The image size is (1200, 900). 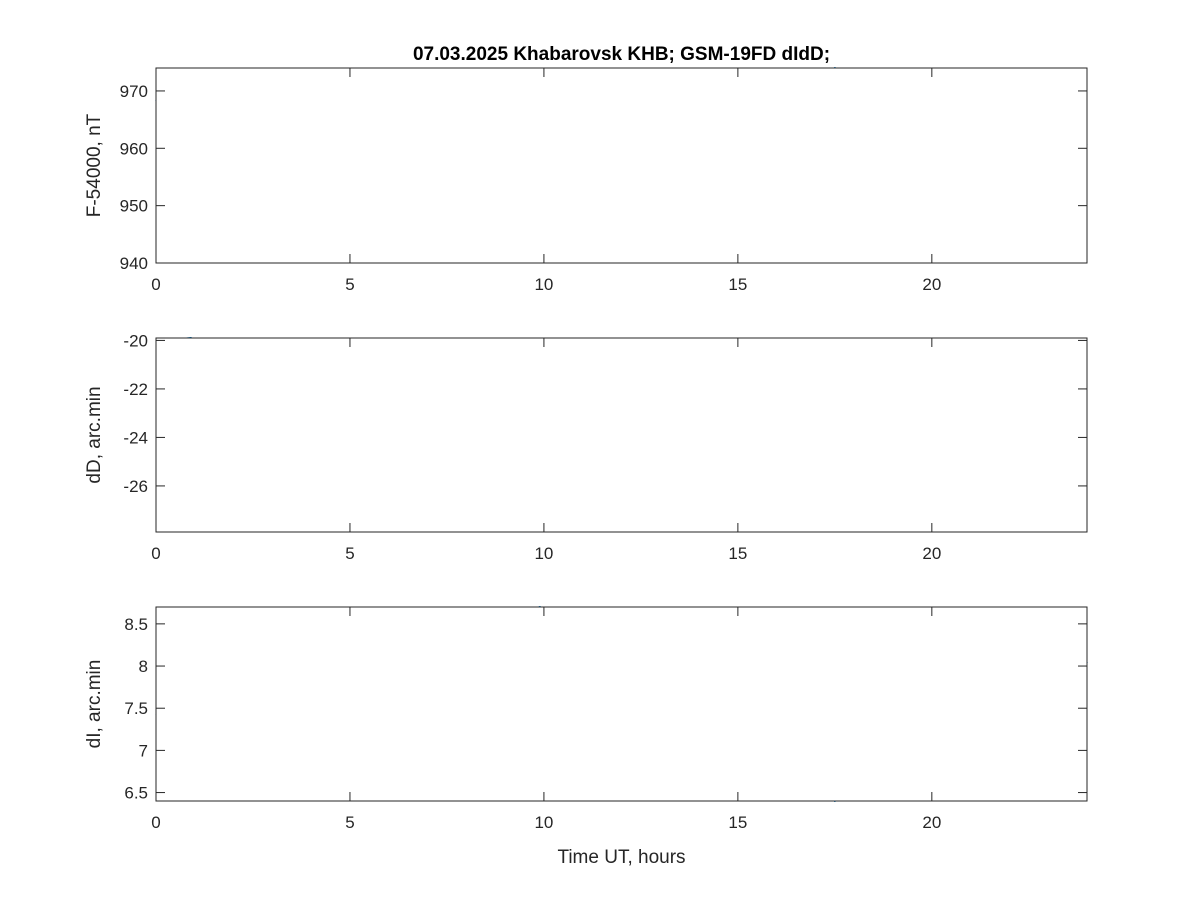 I want to click on y-axis-label: dD, arc.min, so click(x=94, y=434).